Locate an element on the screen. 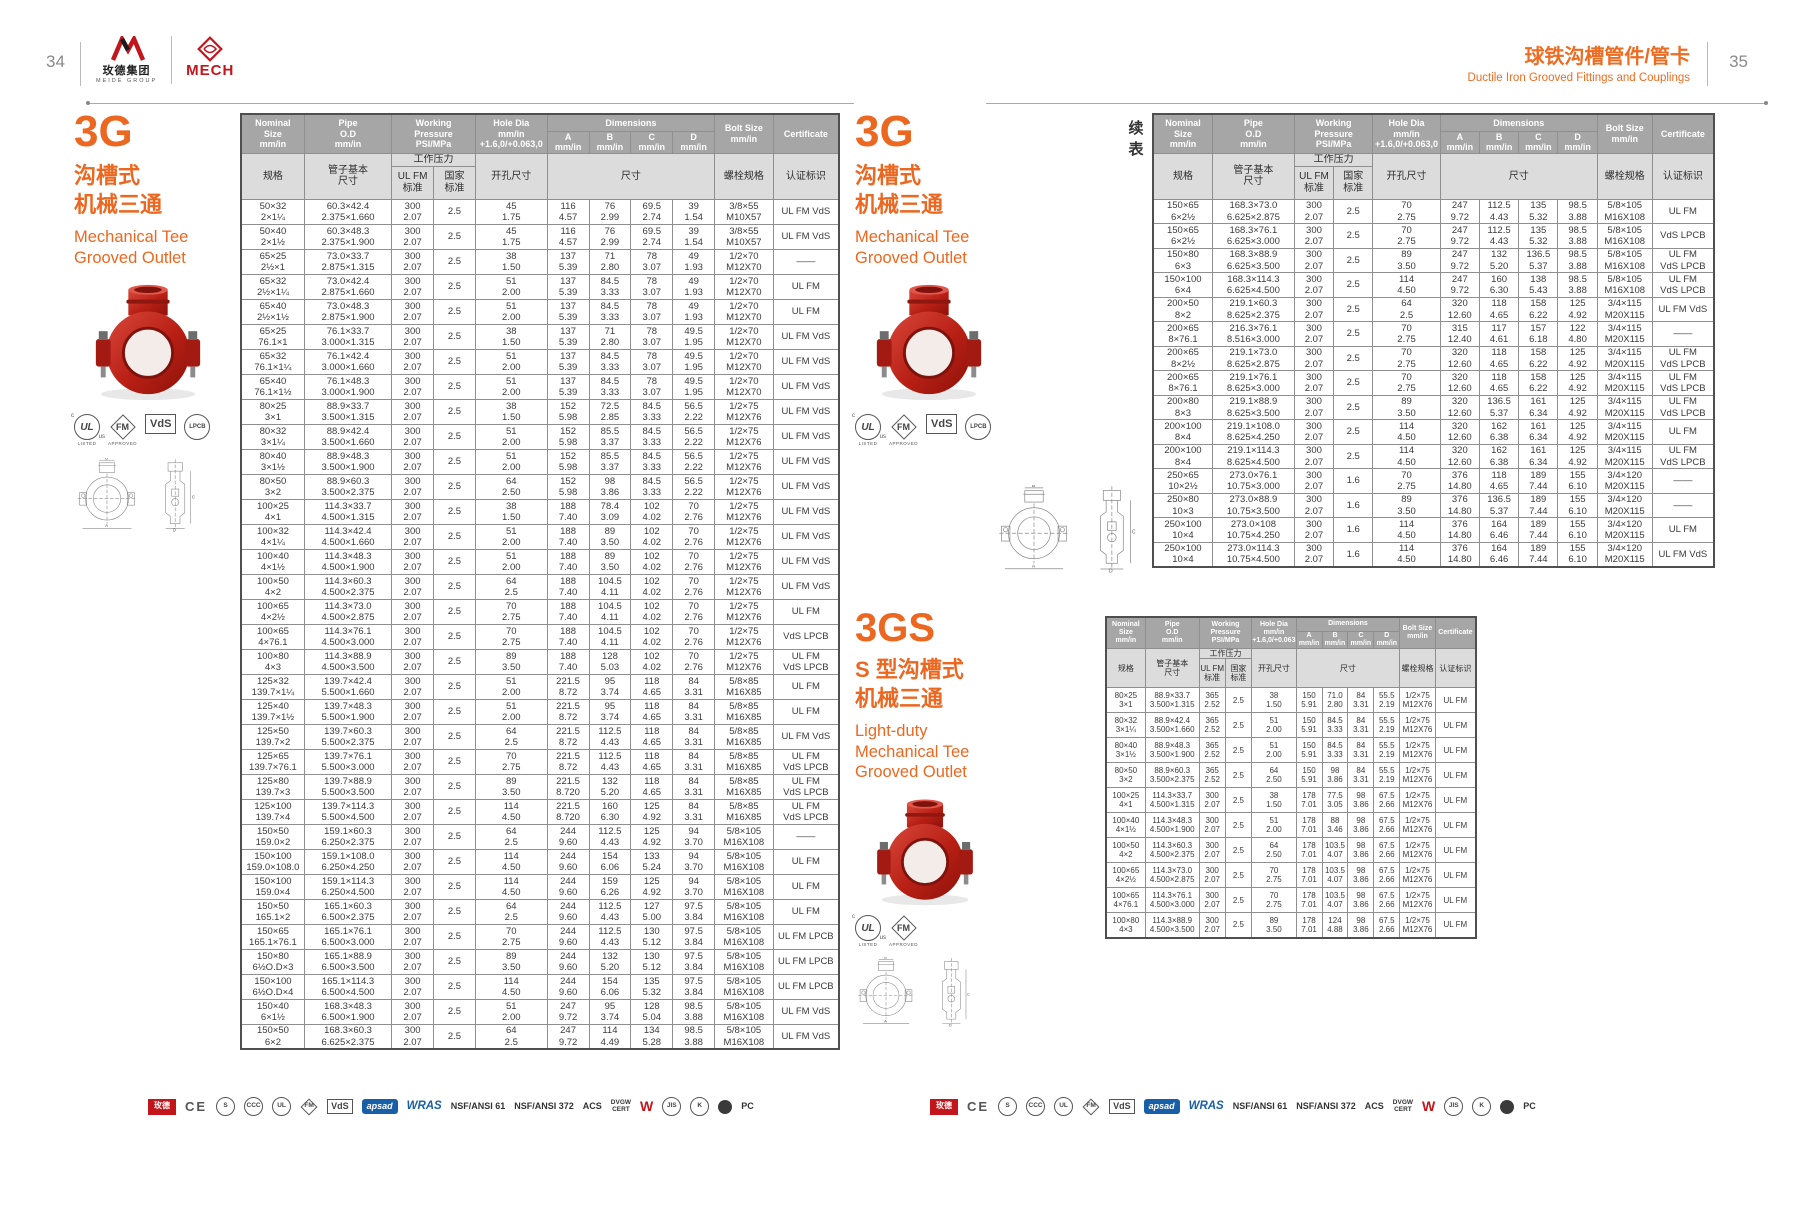 Image resolution: width=1800 pixels, height=1221 pixels. header-rule-left is located at coordinates (472, 103).